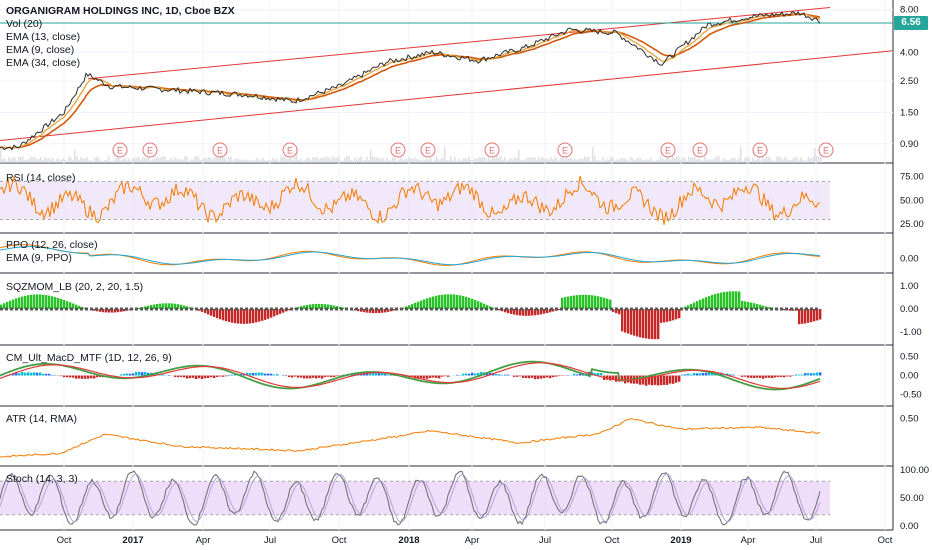 This screenshot has width=932, height=550. What do you see at coordinates (760, 151) in the screenshot?
I see `earnings-marker-label: E` at bounding box center [760, 151].